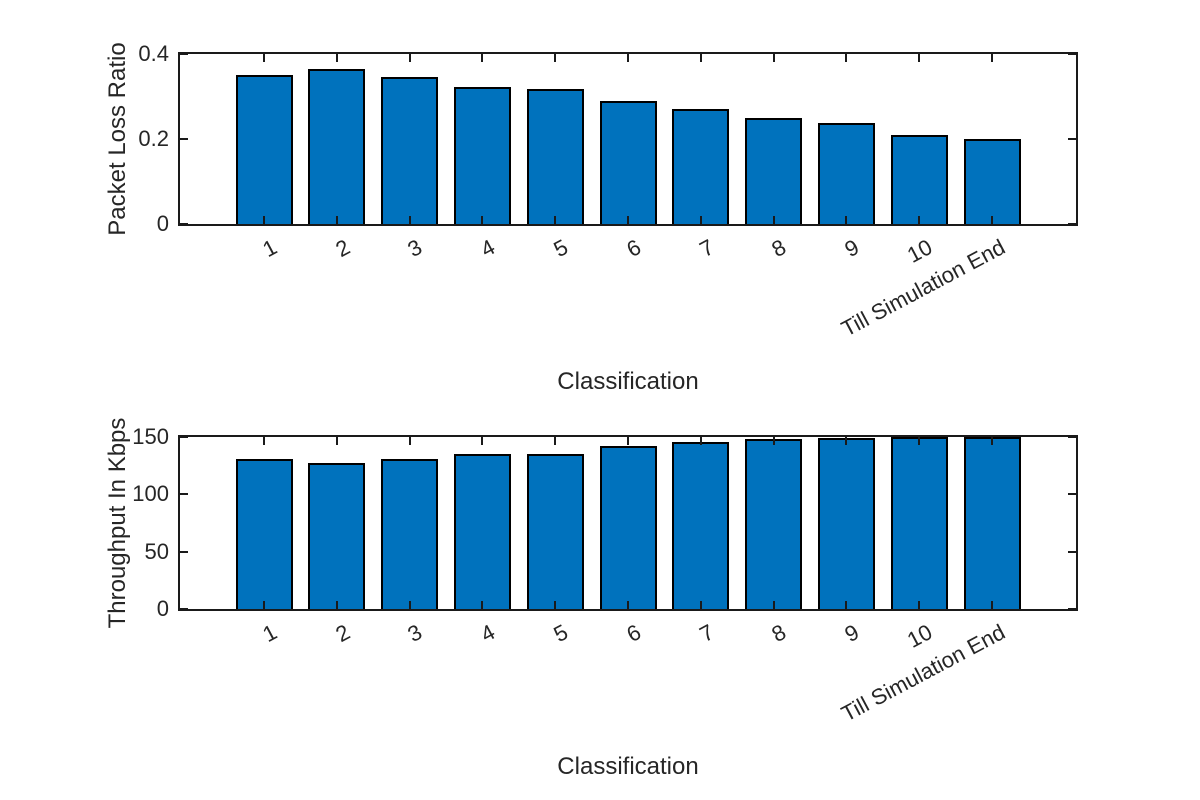 Image resolution: width=1200 pixels, height=800 pixels. Describe the element at coordinates (852, 248) in the screenshot. I see `x-tick-text: 9` at that location.